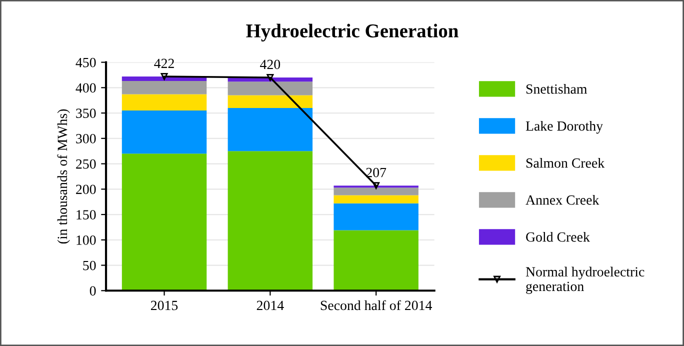 Image resolution: width=684 pixels, height=346 pixels. I want to click on chart-title: Hydroelectric Generation, so click(352, 33).